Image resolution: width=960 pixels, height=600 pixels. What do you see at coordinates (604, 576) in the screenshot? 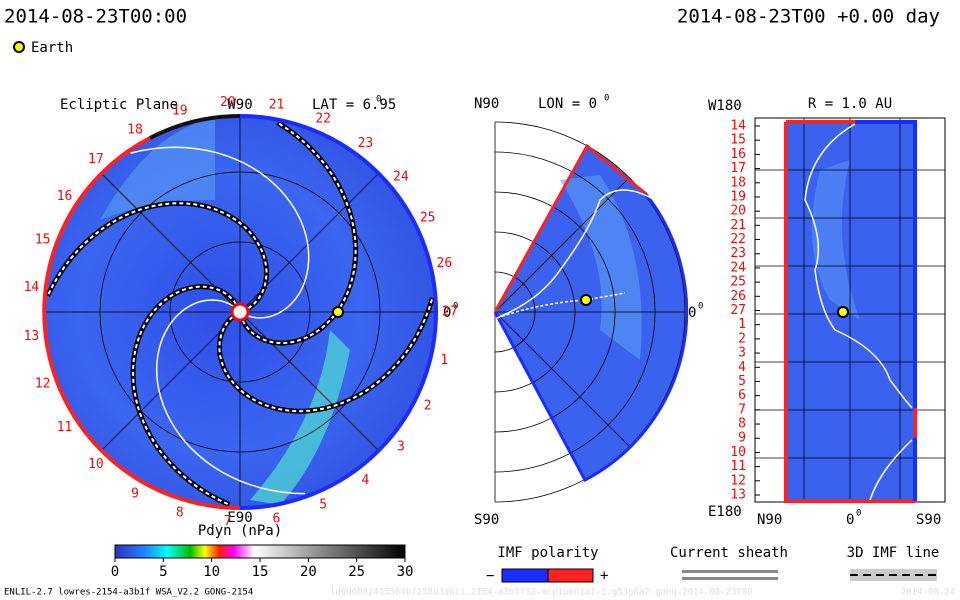
I see `plus: +` at bounding box center [604, 576].